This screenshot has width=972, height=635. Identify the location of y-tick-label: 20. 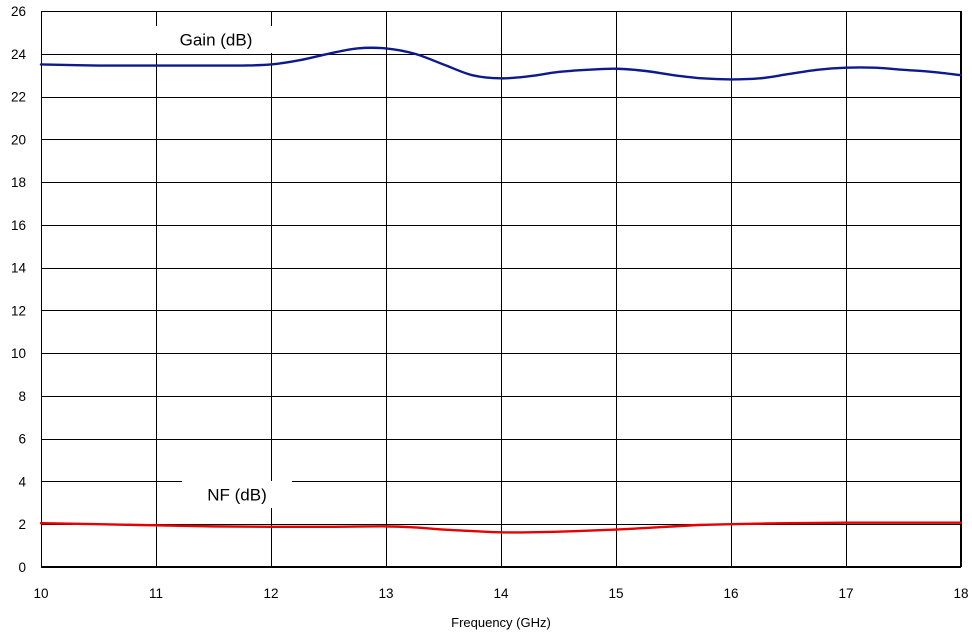
(18, 139).